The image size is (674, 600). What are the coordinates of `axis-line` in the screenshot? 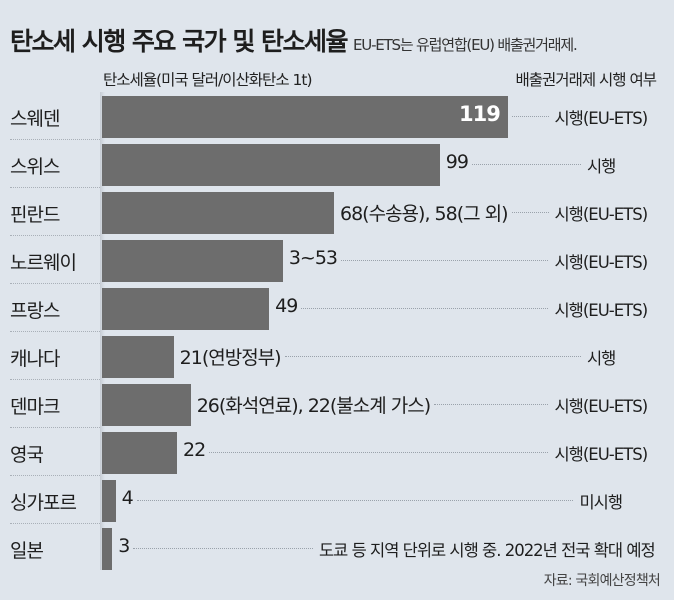 It's located at (102, 331).